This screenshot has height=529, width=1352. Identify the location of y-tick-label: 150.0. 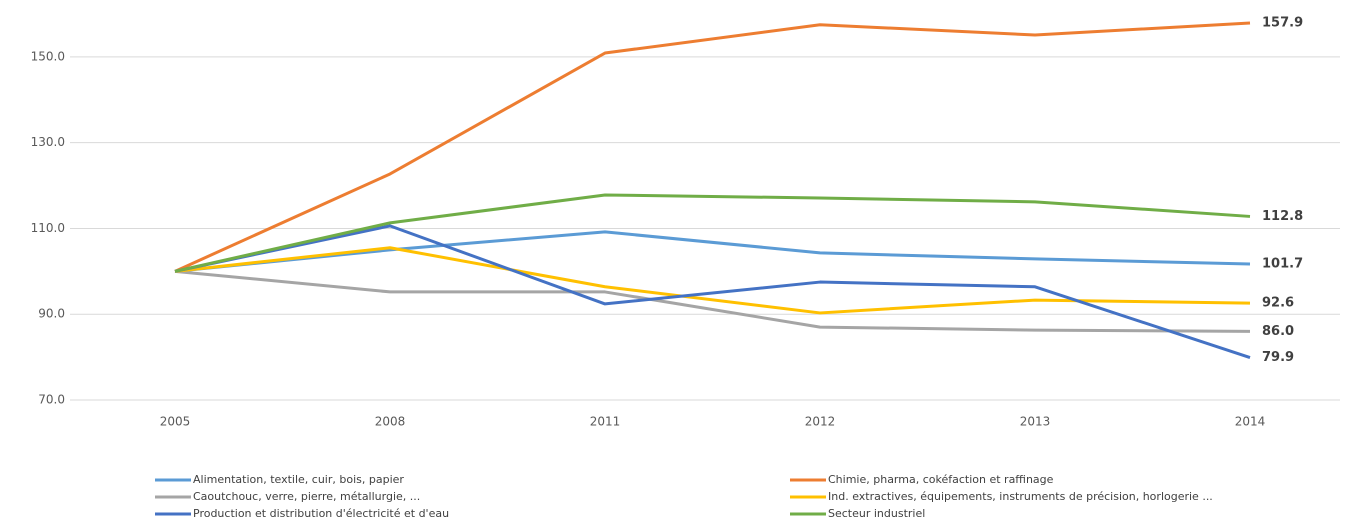
(48, 56).